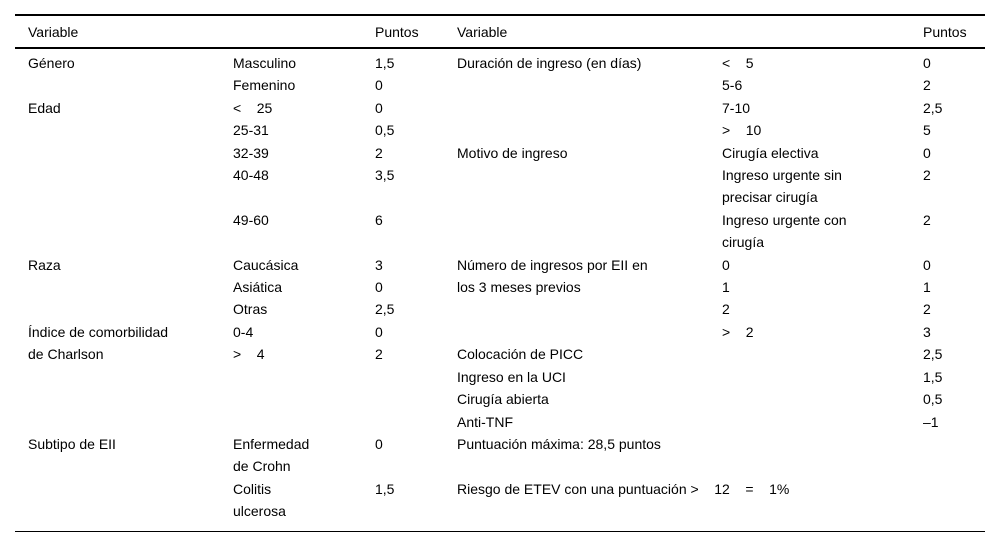 This screenshot has width=1000, height=545. I want to click on table-row: 32-39 2 Motivo de ingreso Cirugía electiva 0, so click(500, 153).